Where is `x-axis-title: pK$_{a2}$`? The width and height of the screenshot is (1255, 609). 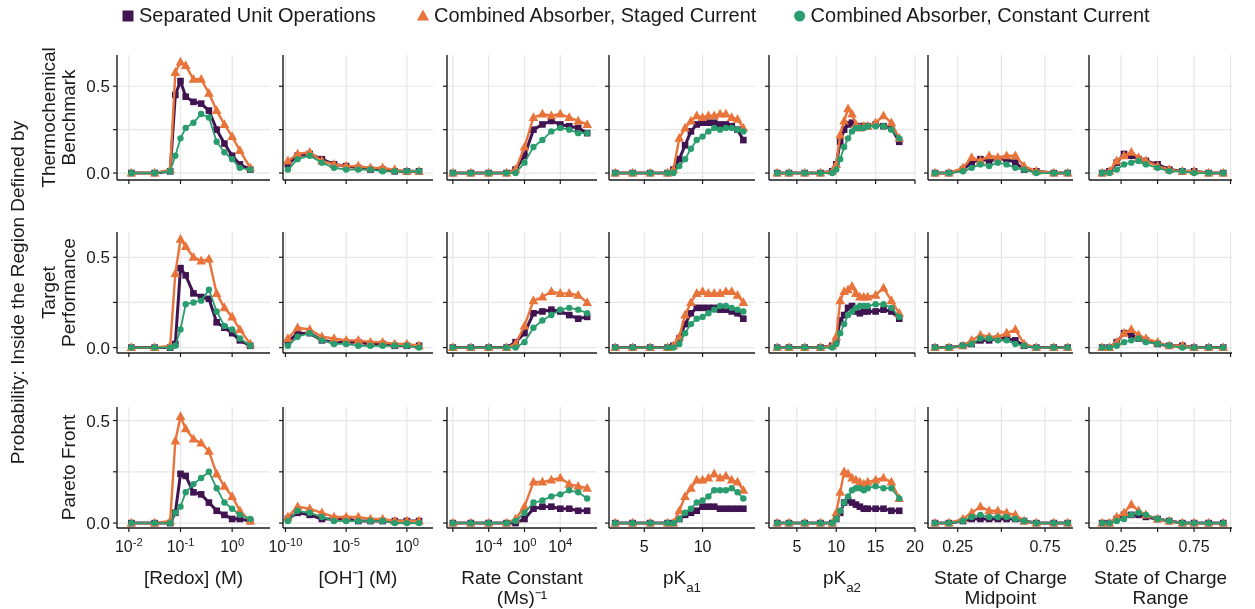 x-axis-title: pK$_{a2}$ is located at coordinates (842, 581).